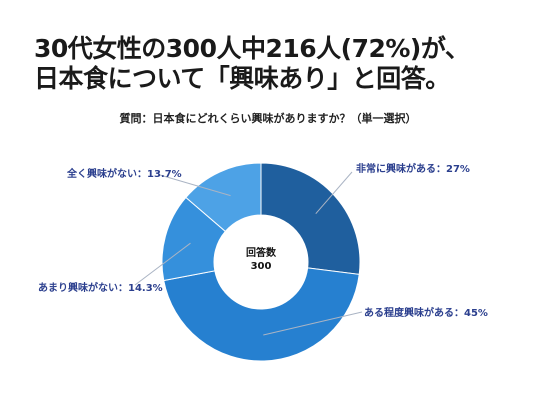 This screenshot has width=536, height=402. Describe the element at coordinates (426, 313) in the screenshot. I see `label-somewhat-interested: ある程度興味がある：45%` at that location.